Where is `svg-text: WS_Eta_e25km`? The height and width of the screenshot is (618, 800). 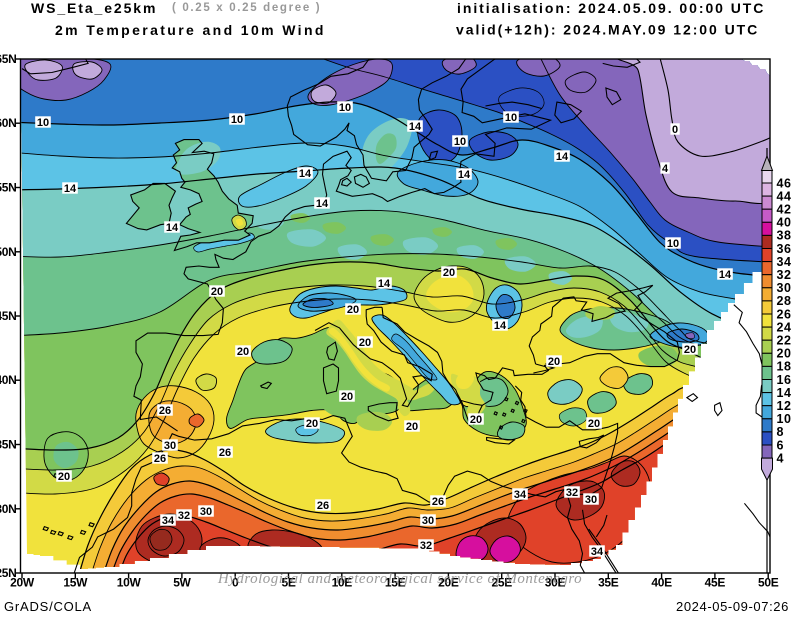
svg-text: WS_Eta_e25km is located at coordinates (94, 8).